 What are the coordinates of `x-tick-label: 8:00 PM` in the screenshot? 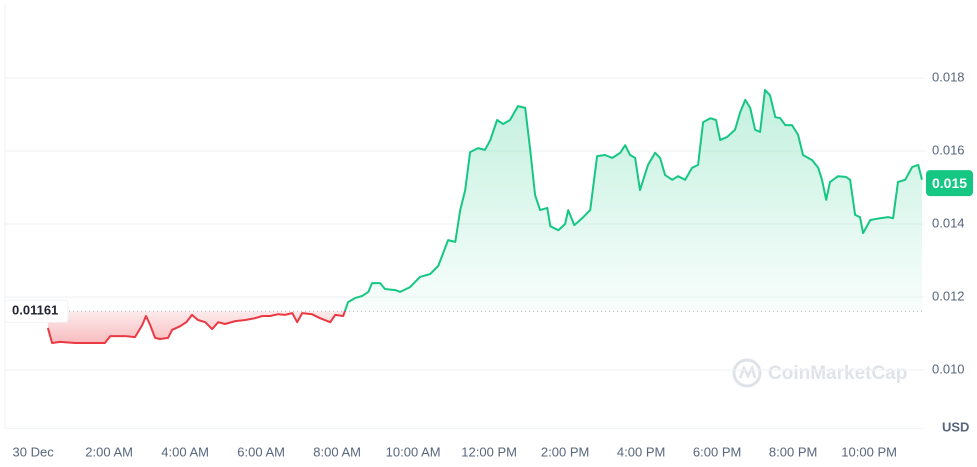 It's located at (793, 451).